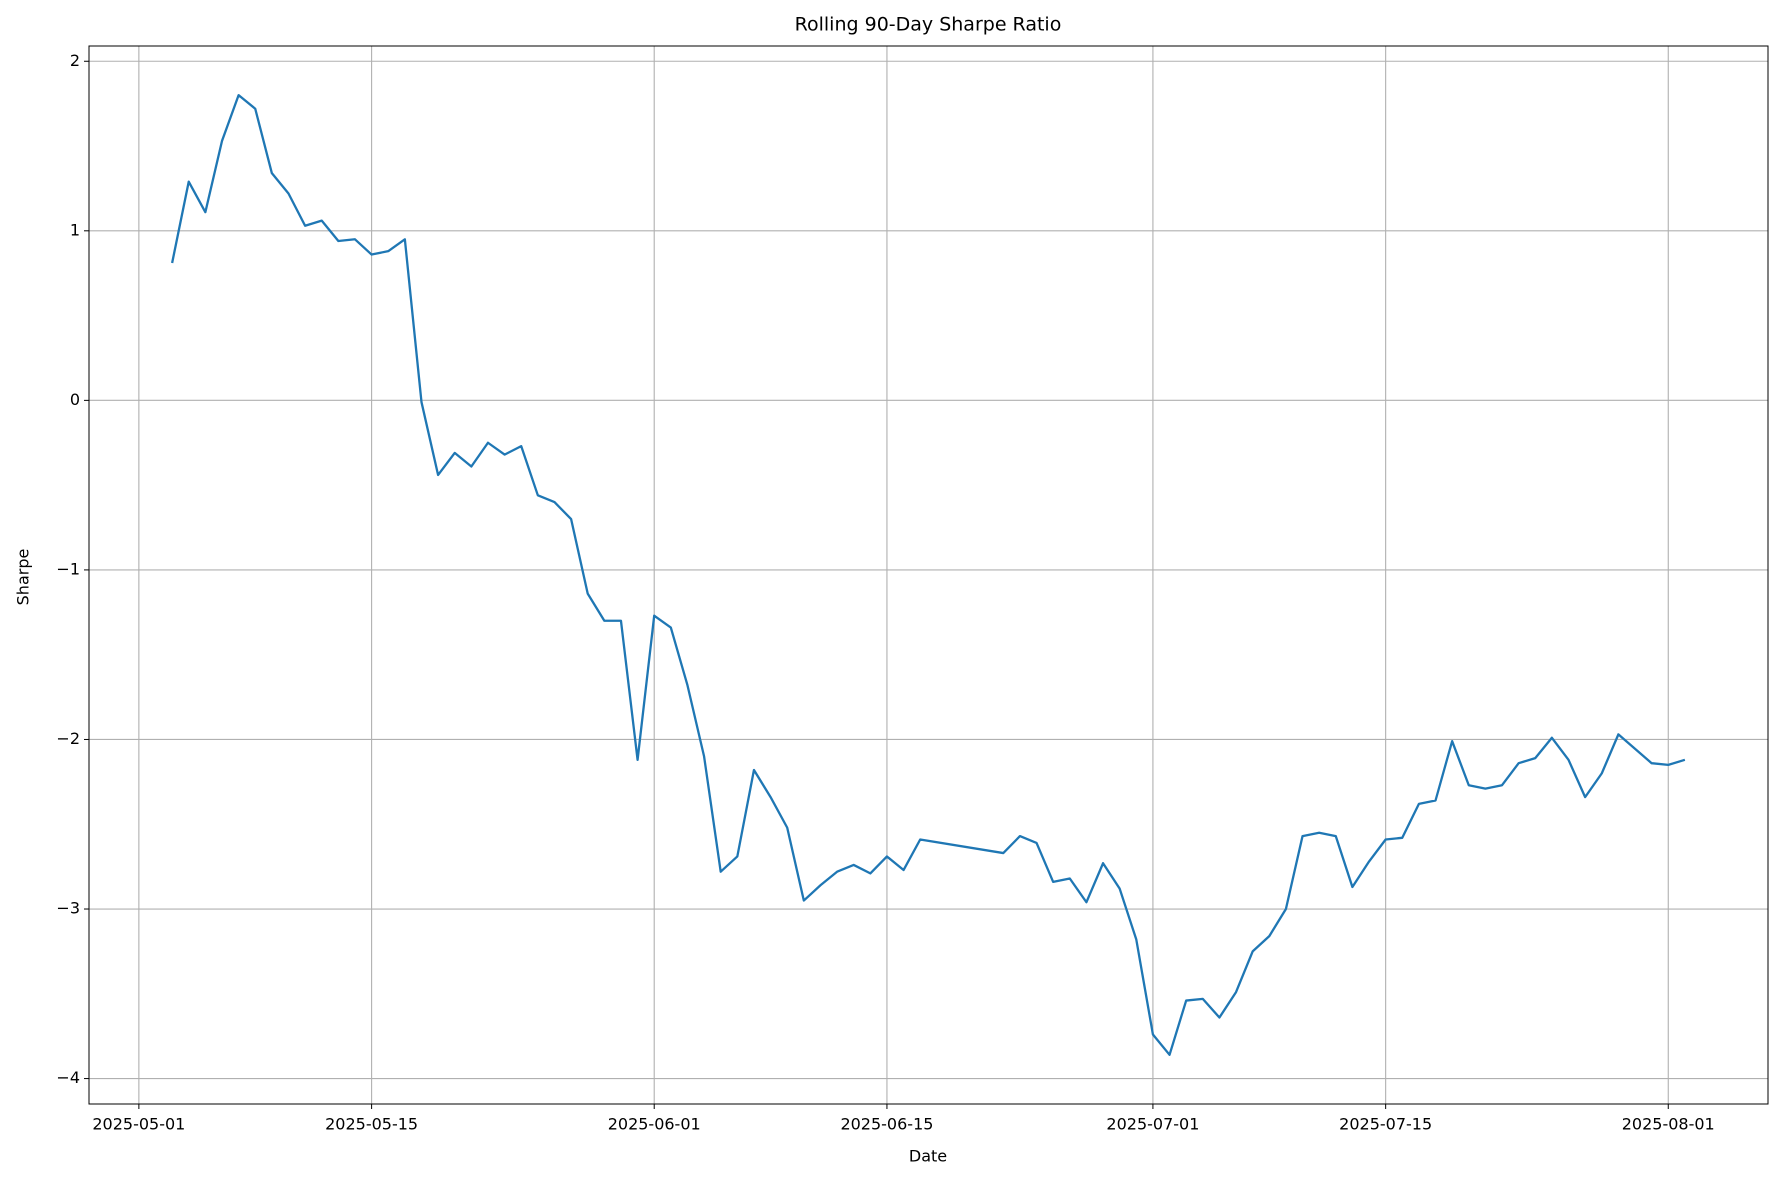 The height and width of the screenshot is (1182, 1784). Describe the element at coordinates (75, 60) in the screenshot. I see `y-tick-label: 2` at that location.